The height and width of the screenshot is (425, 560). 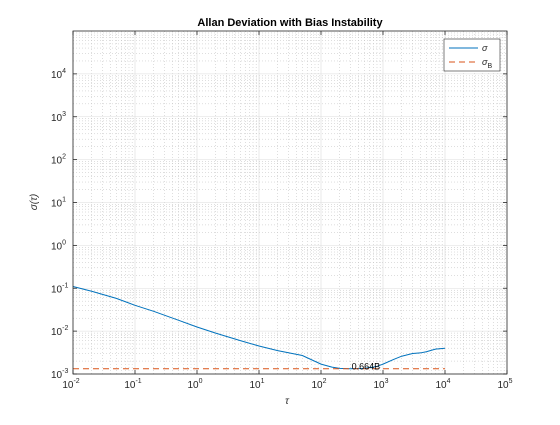 What do you see at coordinates (325, 381) in the screenshot?
I see `x-tick-label-exponent: 2` at bounding box center [325, 381].